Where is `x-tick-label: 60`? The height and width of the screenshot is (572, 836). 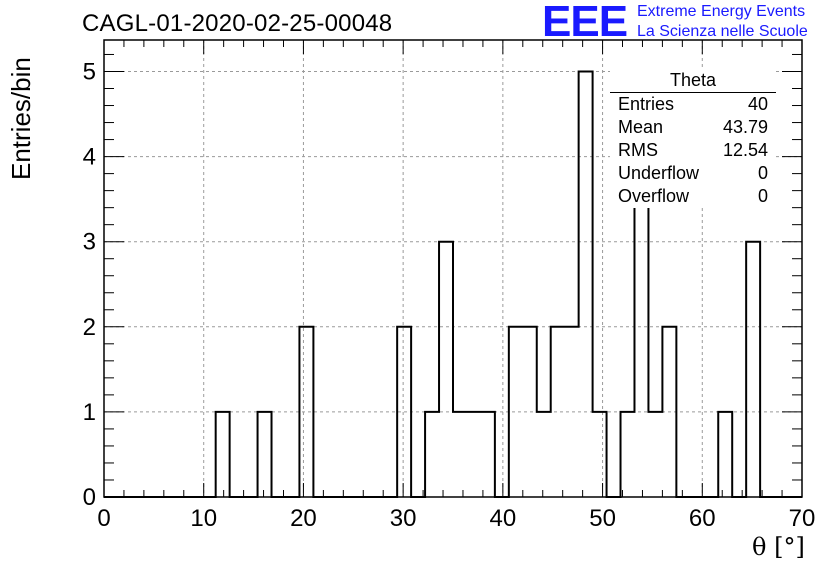
x-tick-label: 60 is located at coordinates (702, 518).